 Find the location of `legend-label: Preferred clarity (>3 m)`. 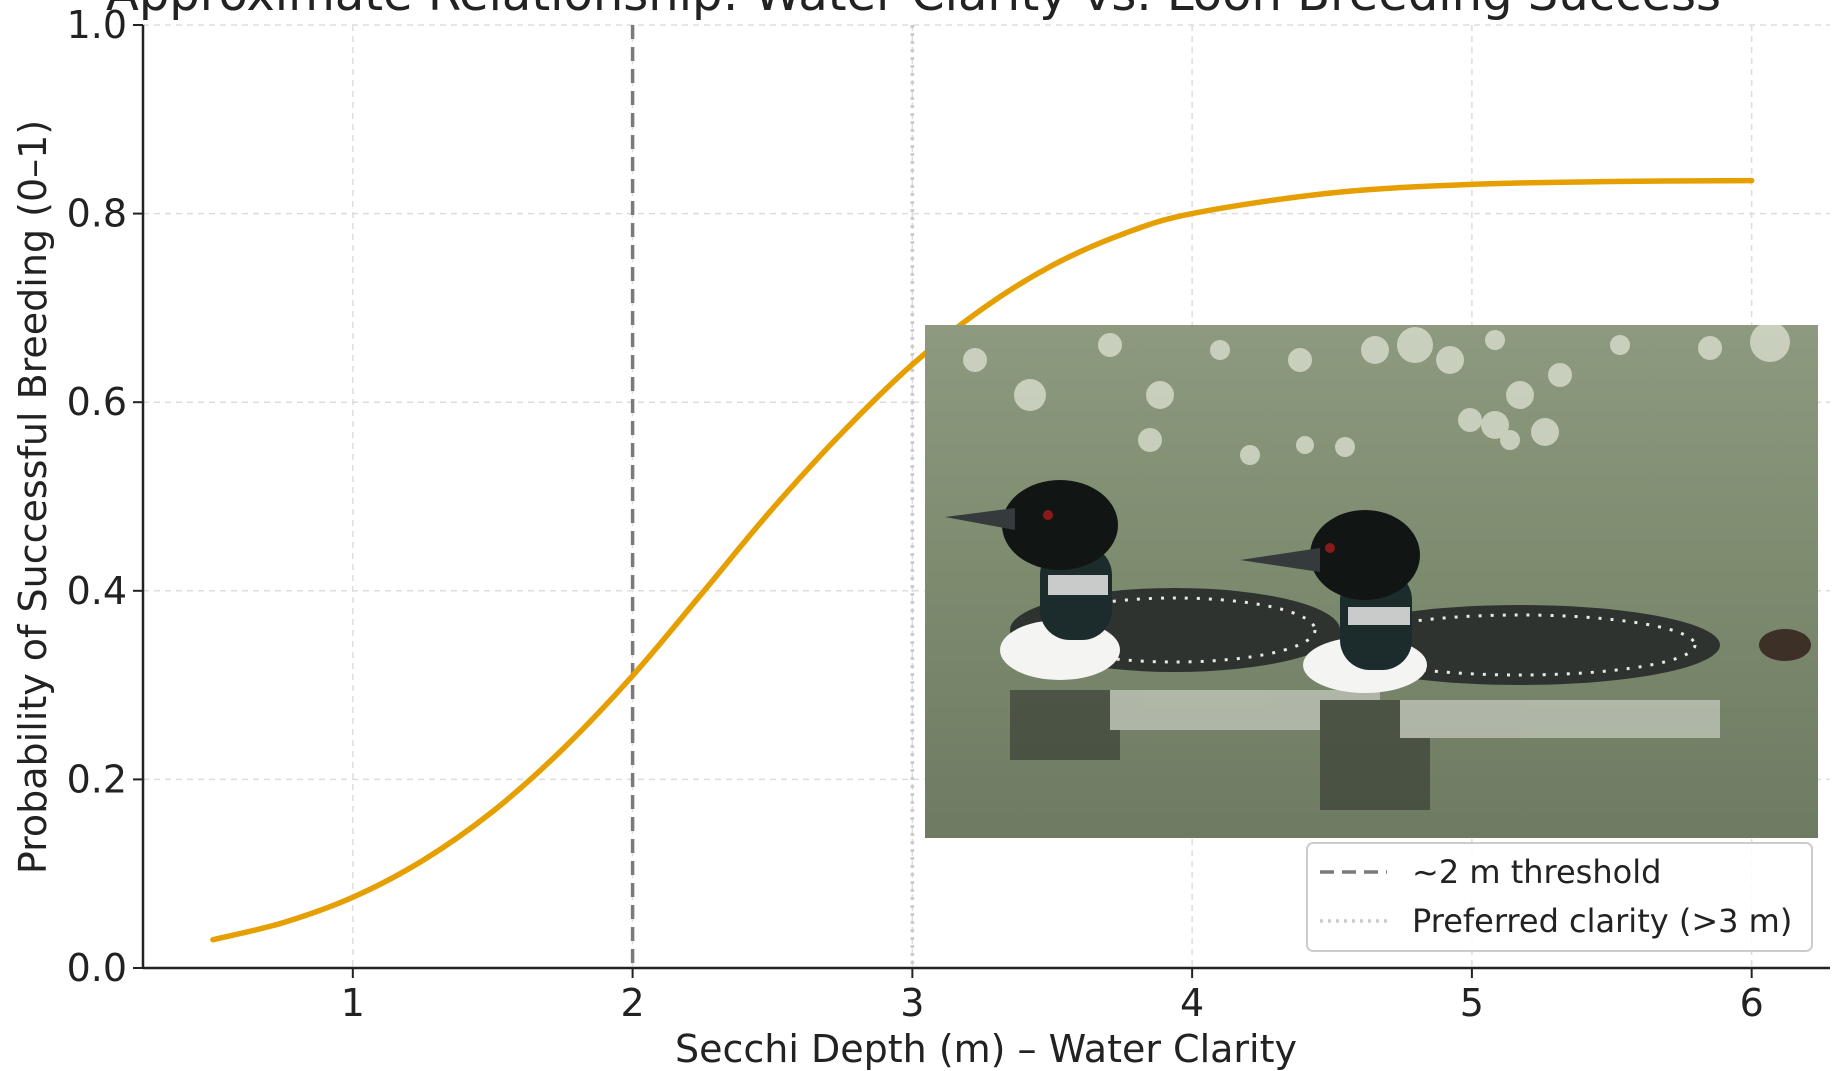

legend-label: Preferred clarity (>3 m) is located at coordinates (1602, 921).